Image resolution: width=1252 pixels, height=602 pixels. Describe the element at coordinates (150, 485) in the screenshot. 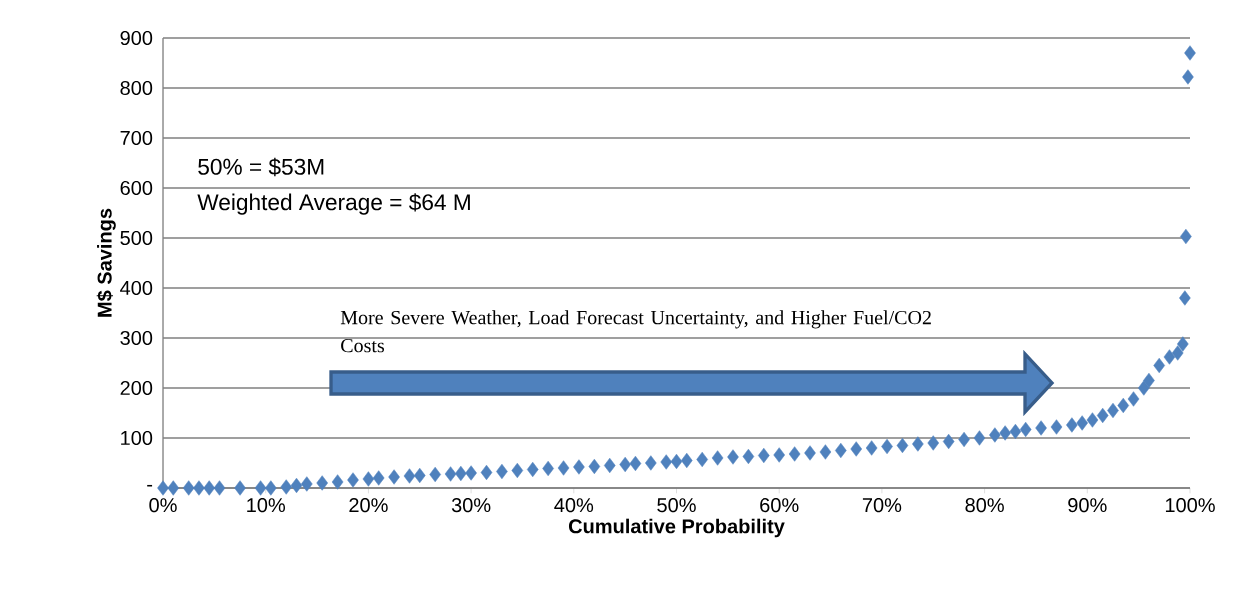

I see `y-tick-label: -` at that location.